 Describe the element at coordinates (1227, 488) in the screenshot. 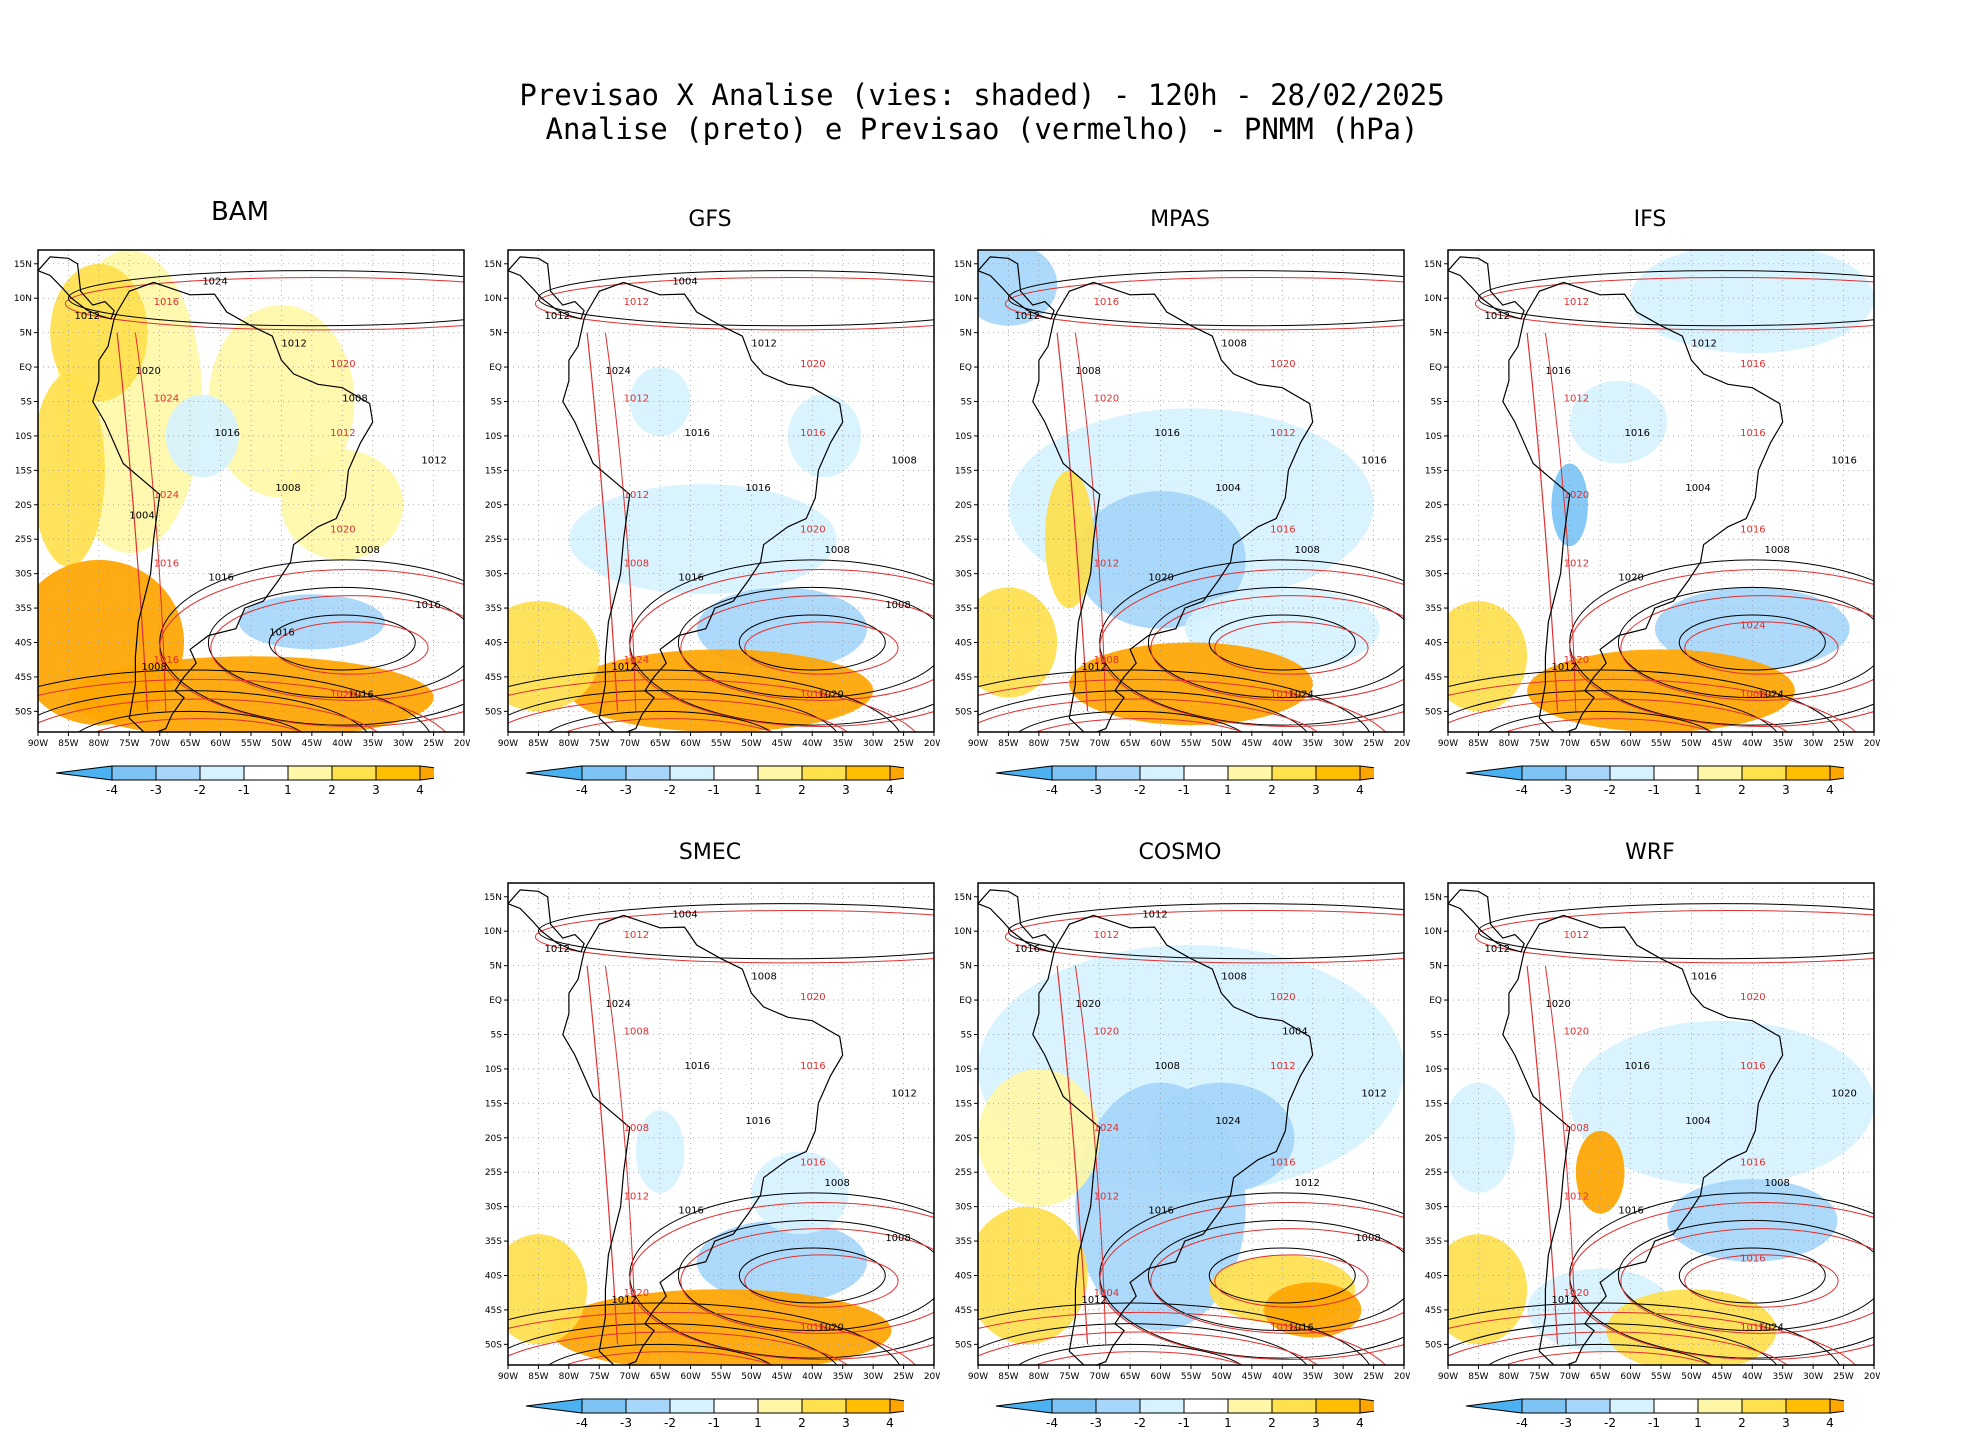

I see `analysis-contour-label: 1004` at that location.